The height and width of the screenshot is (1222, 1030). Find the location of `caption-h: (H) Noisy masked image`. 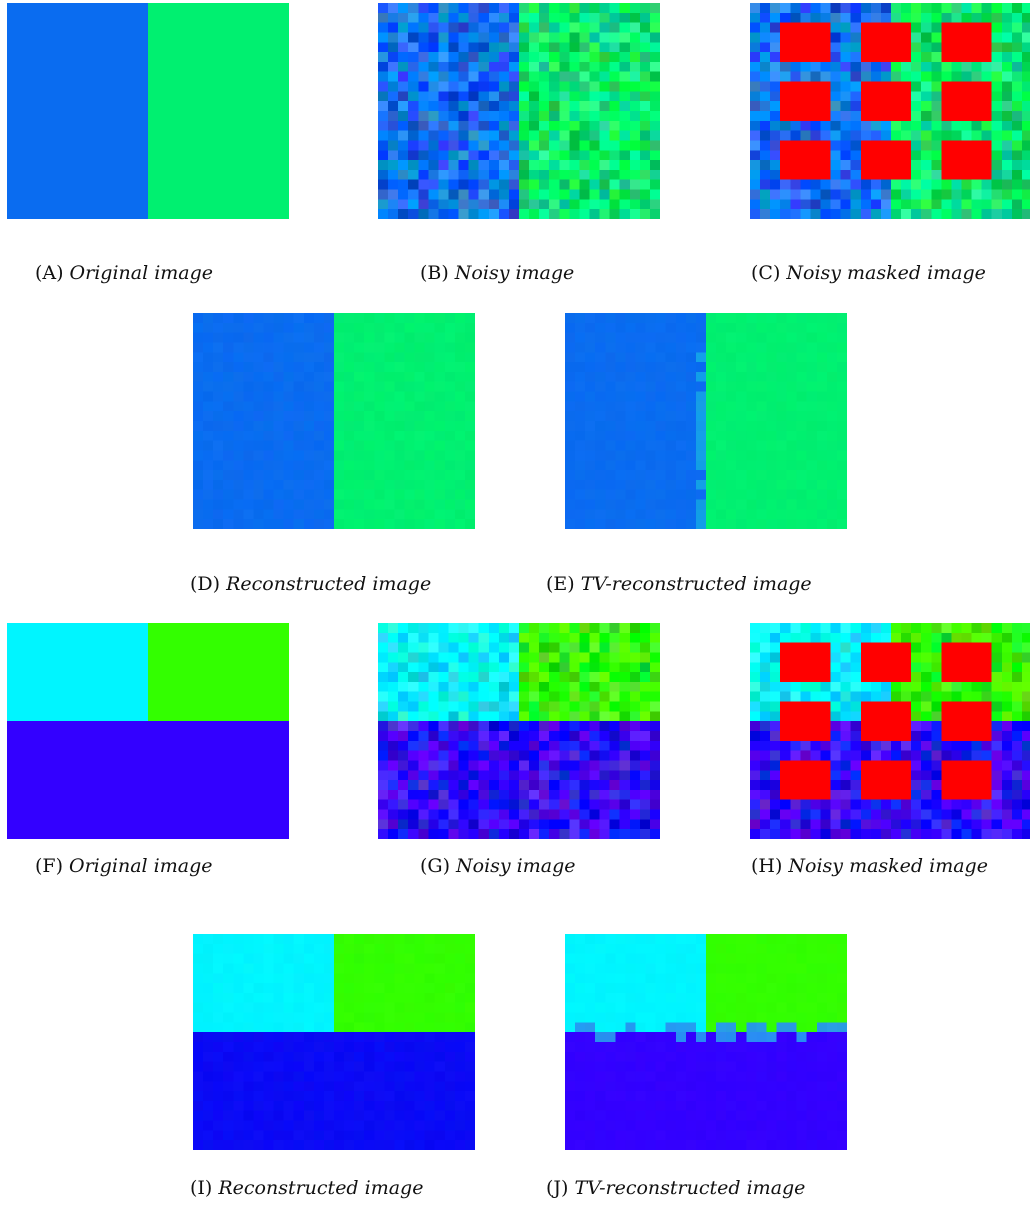

caption-h: (H) Noisy masked image is located at coordinates (869, 866).